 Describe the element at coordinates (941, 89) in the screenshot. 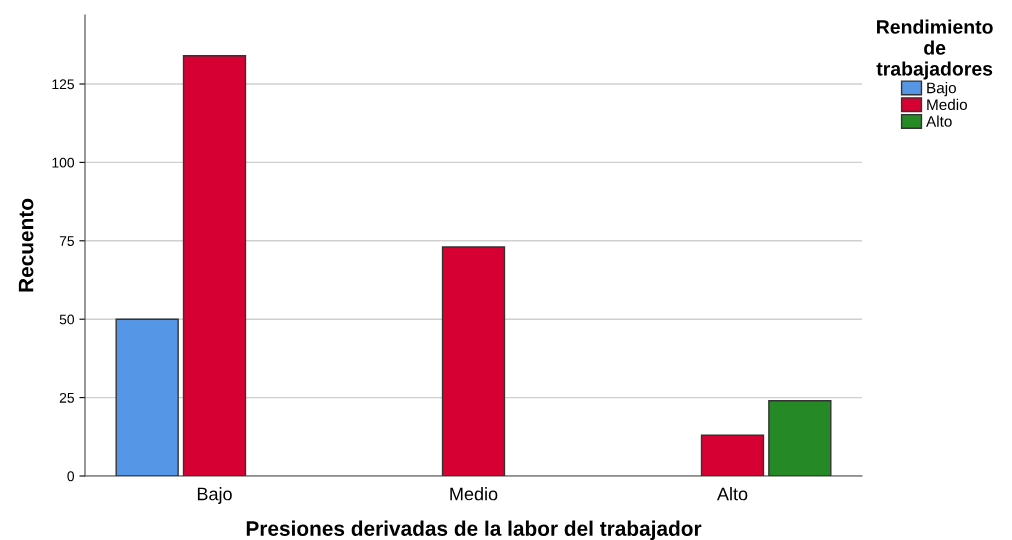

I see `legend-label: Bajo` at that location.